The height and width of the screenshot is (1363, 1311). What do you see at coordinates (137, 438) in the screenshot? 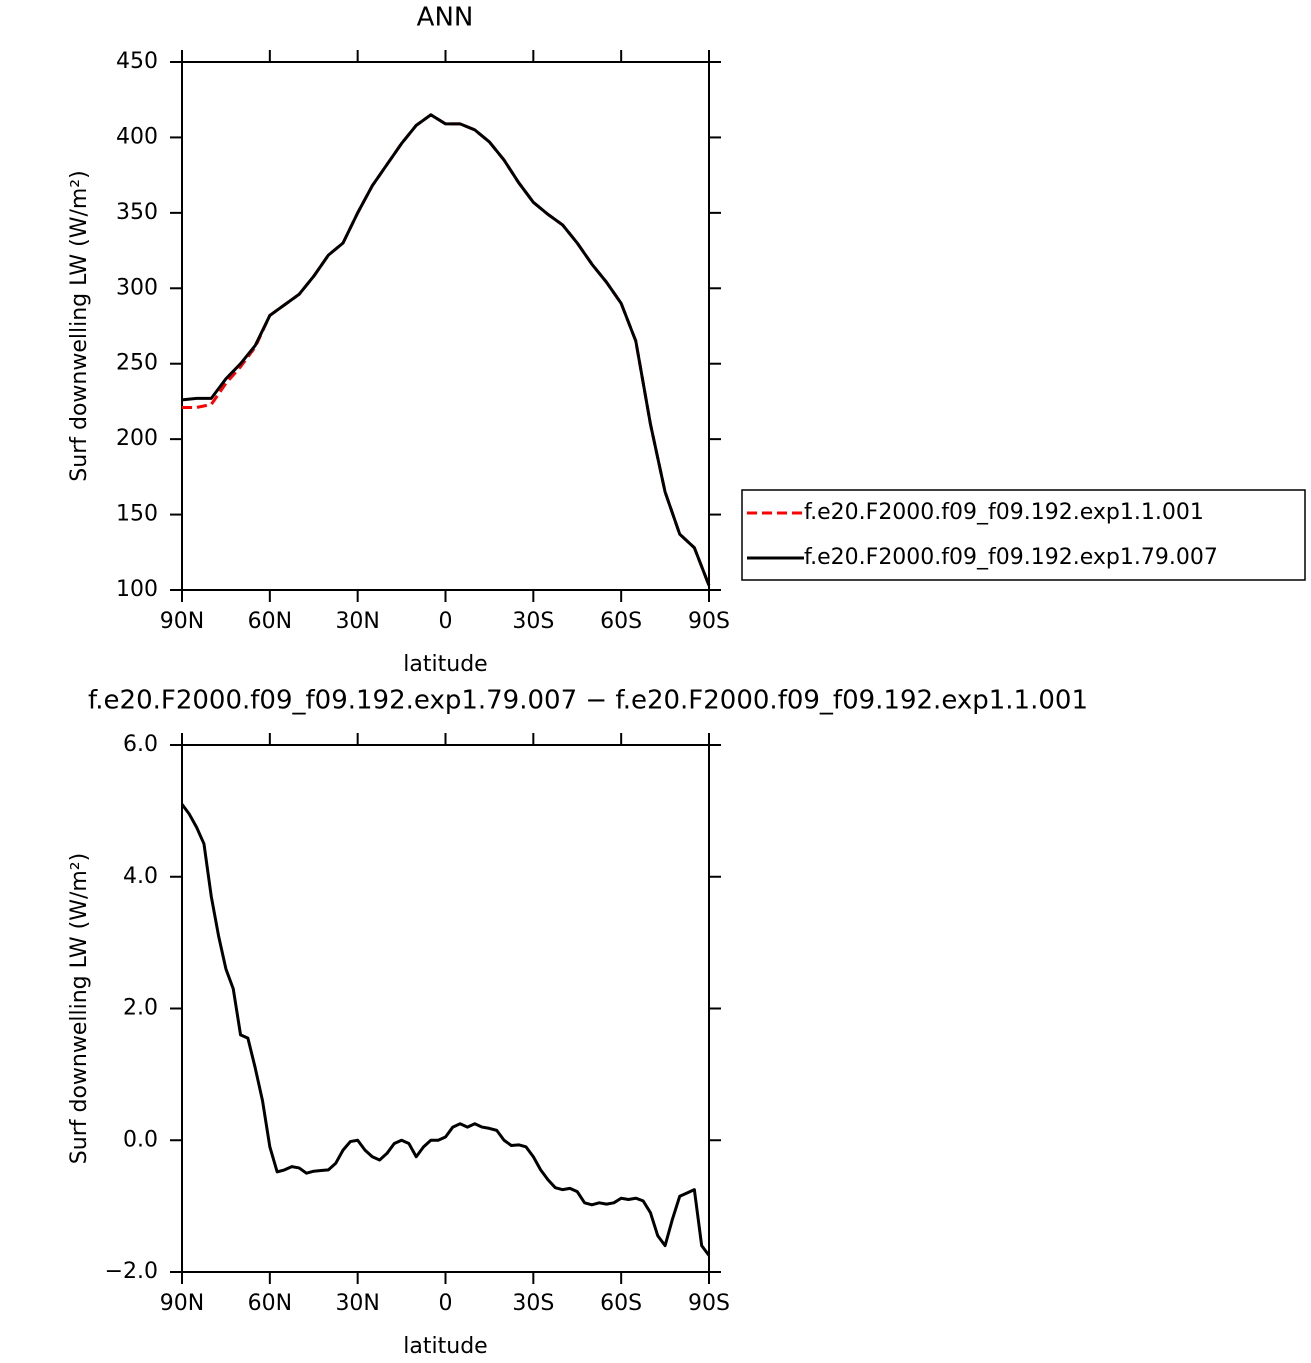
I see `y-tick-label: 200` at bounding box center [137, 438].